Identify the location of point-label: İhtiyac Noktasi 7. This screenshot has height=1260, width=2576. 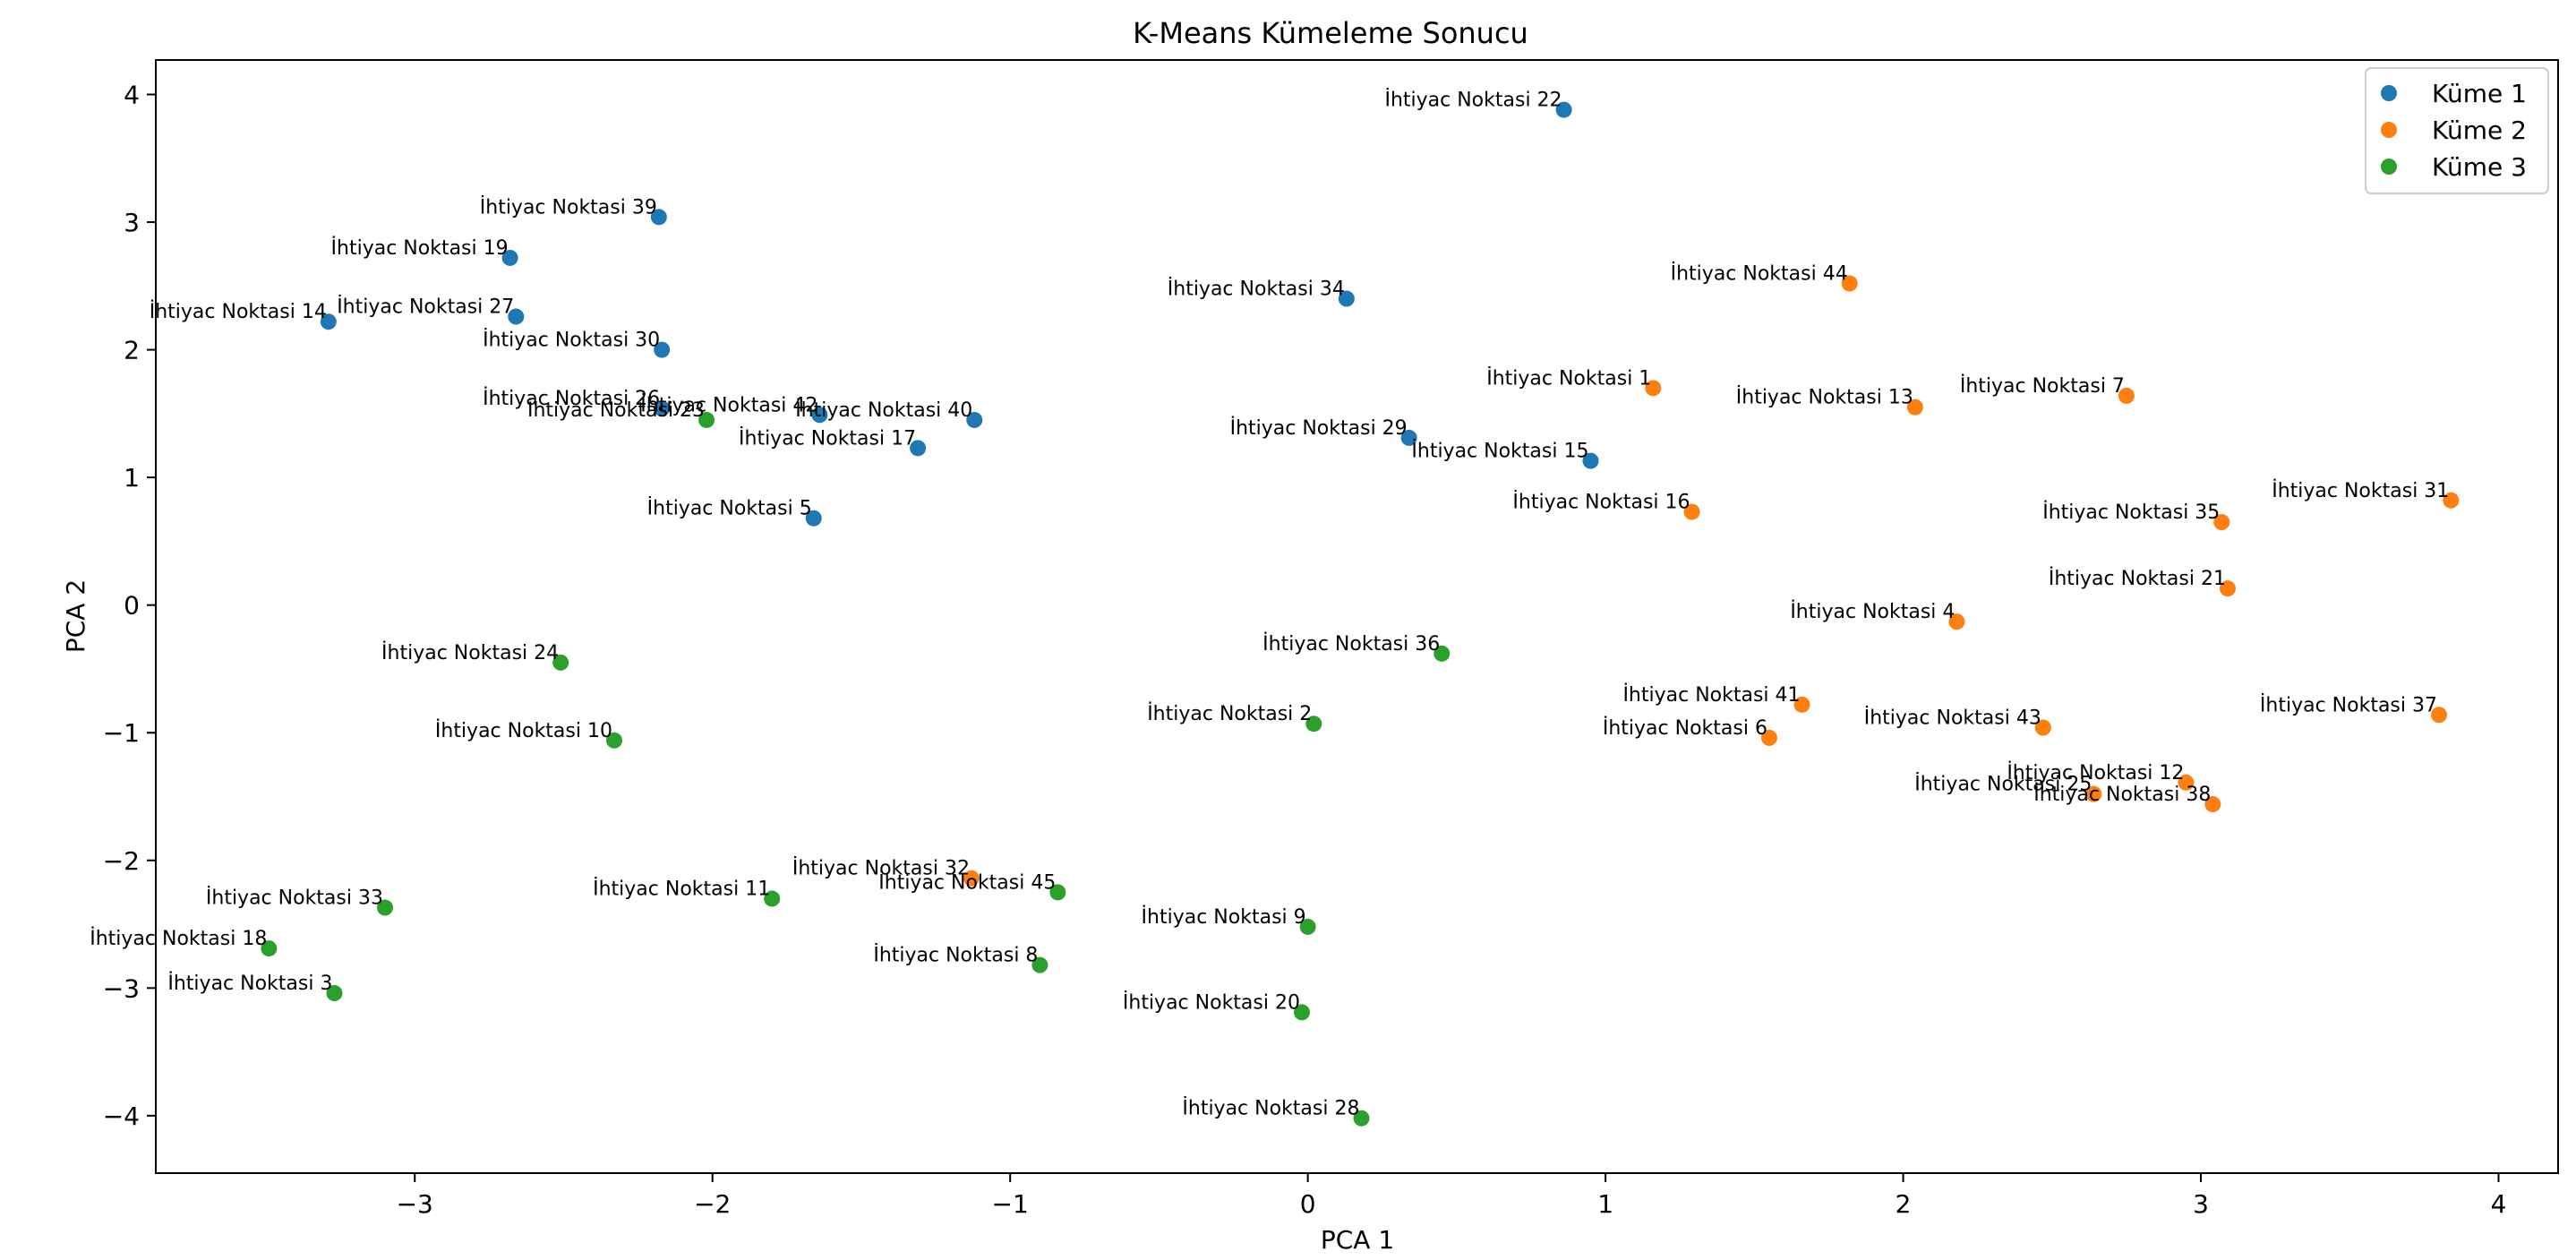
(2042, 386).